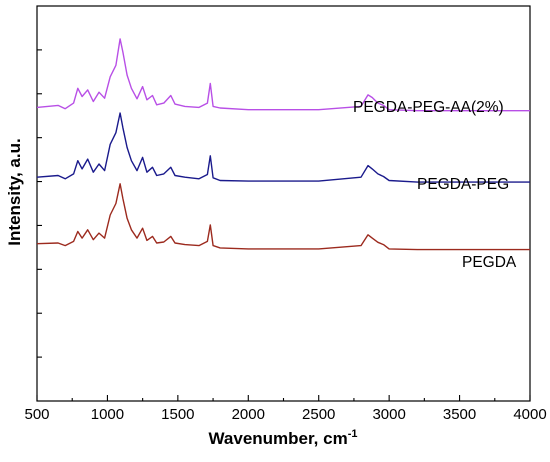 This screenshot has height=462, width=550. I want to click on series-label-1: PEGDA-PEG-AA(2%), so click(428, 107).